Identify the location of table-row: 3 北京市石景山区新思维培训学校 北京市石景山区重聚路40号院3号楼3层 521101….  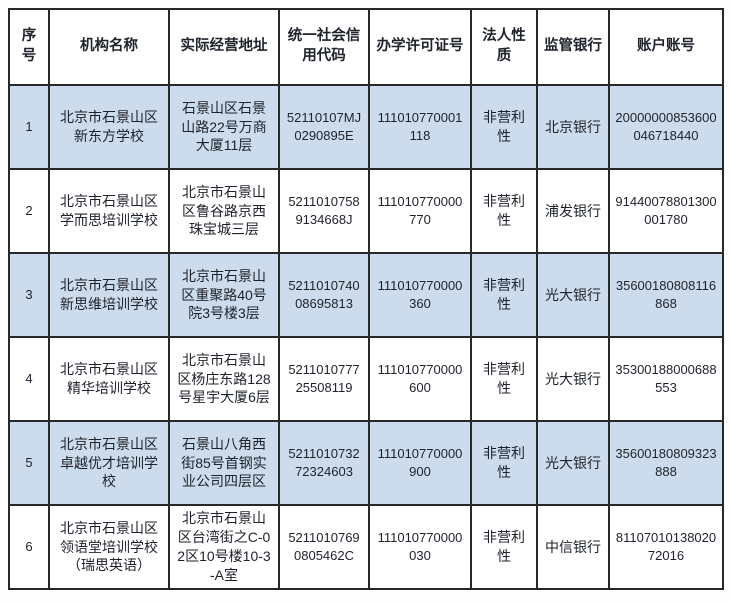
(366, 295).